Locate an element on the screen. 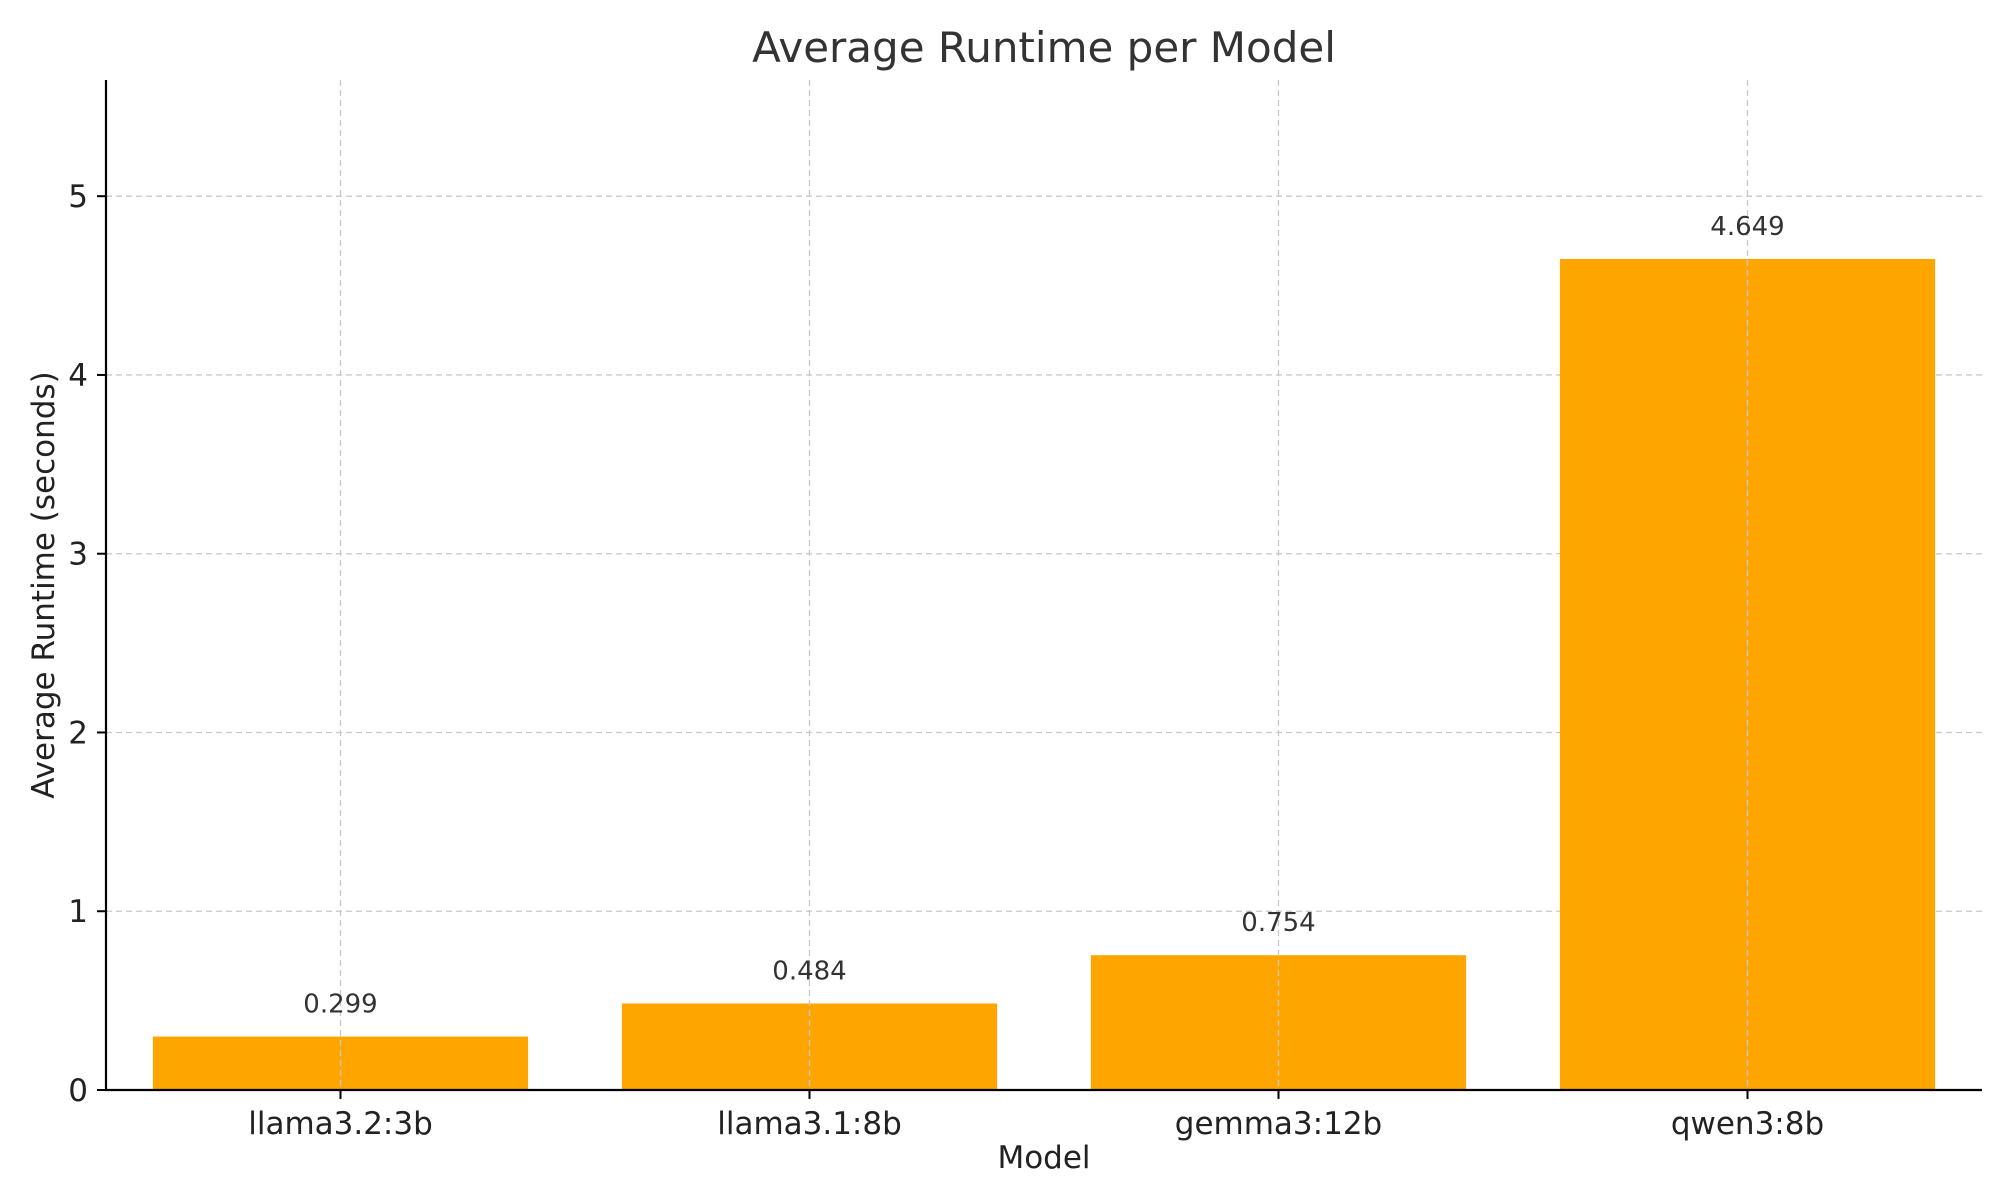 This screenshot has width=2000, height=1200. x-axis-label: Model is located at coordinates (1043, 1158).